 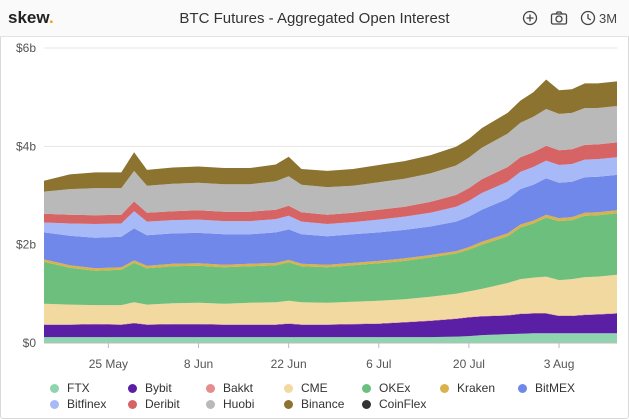 I want to click on legend-item-bitfinex: Bitfinex, so click(x=89, y=404).